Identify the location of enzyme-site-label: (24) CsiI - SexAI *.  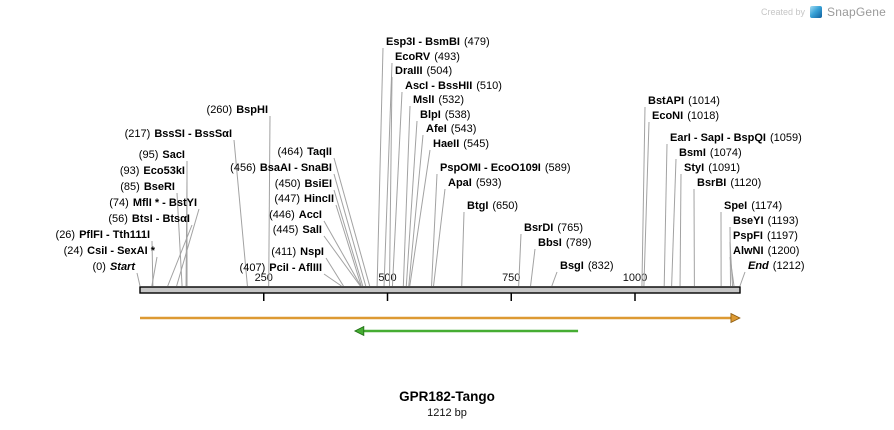
(109, 251).